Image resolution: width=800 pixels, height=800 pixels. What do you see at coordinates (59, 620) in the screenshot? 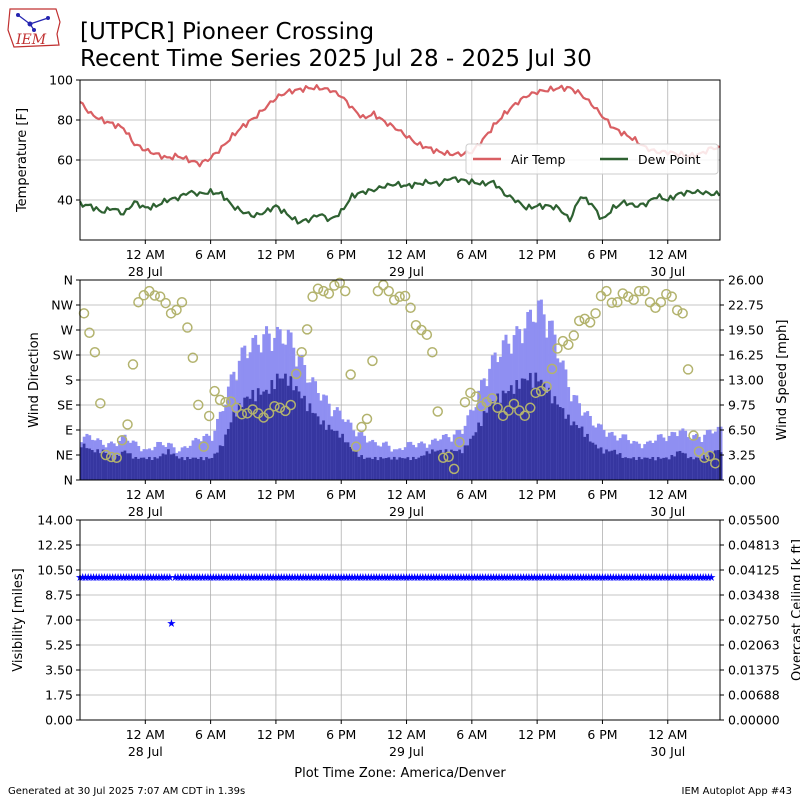
I see `y-tick-label: 7.00` at bounding box center [59, 620].